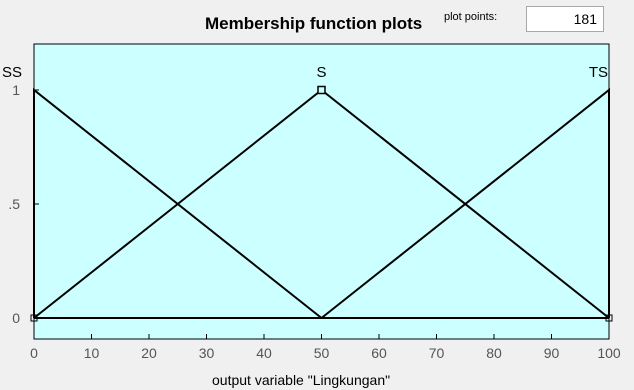 This screenshot has width=634, height=390. What do you see at coordinates (12, 72) in the screenshot?
I see `mf-label-ss: SS` at bounding box center [12, 72].